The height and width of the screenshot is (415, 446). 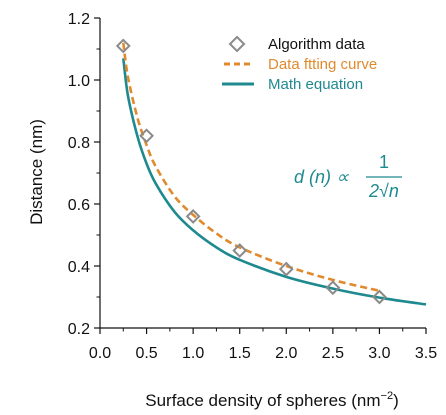 I want to click on y-tick-label: 1.2, so click(x=79, y=19).